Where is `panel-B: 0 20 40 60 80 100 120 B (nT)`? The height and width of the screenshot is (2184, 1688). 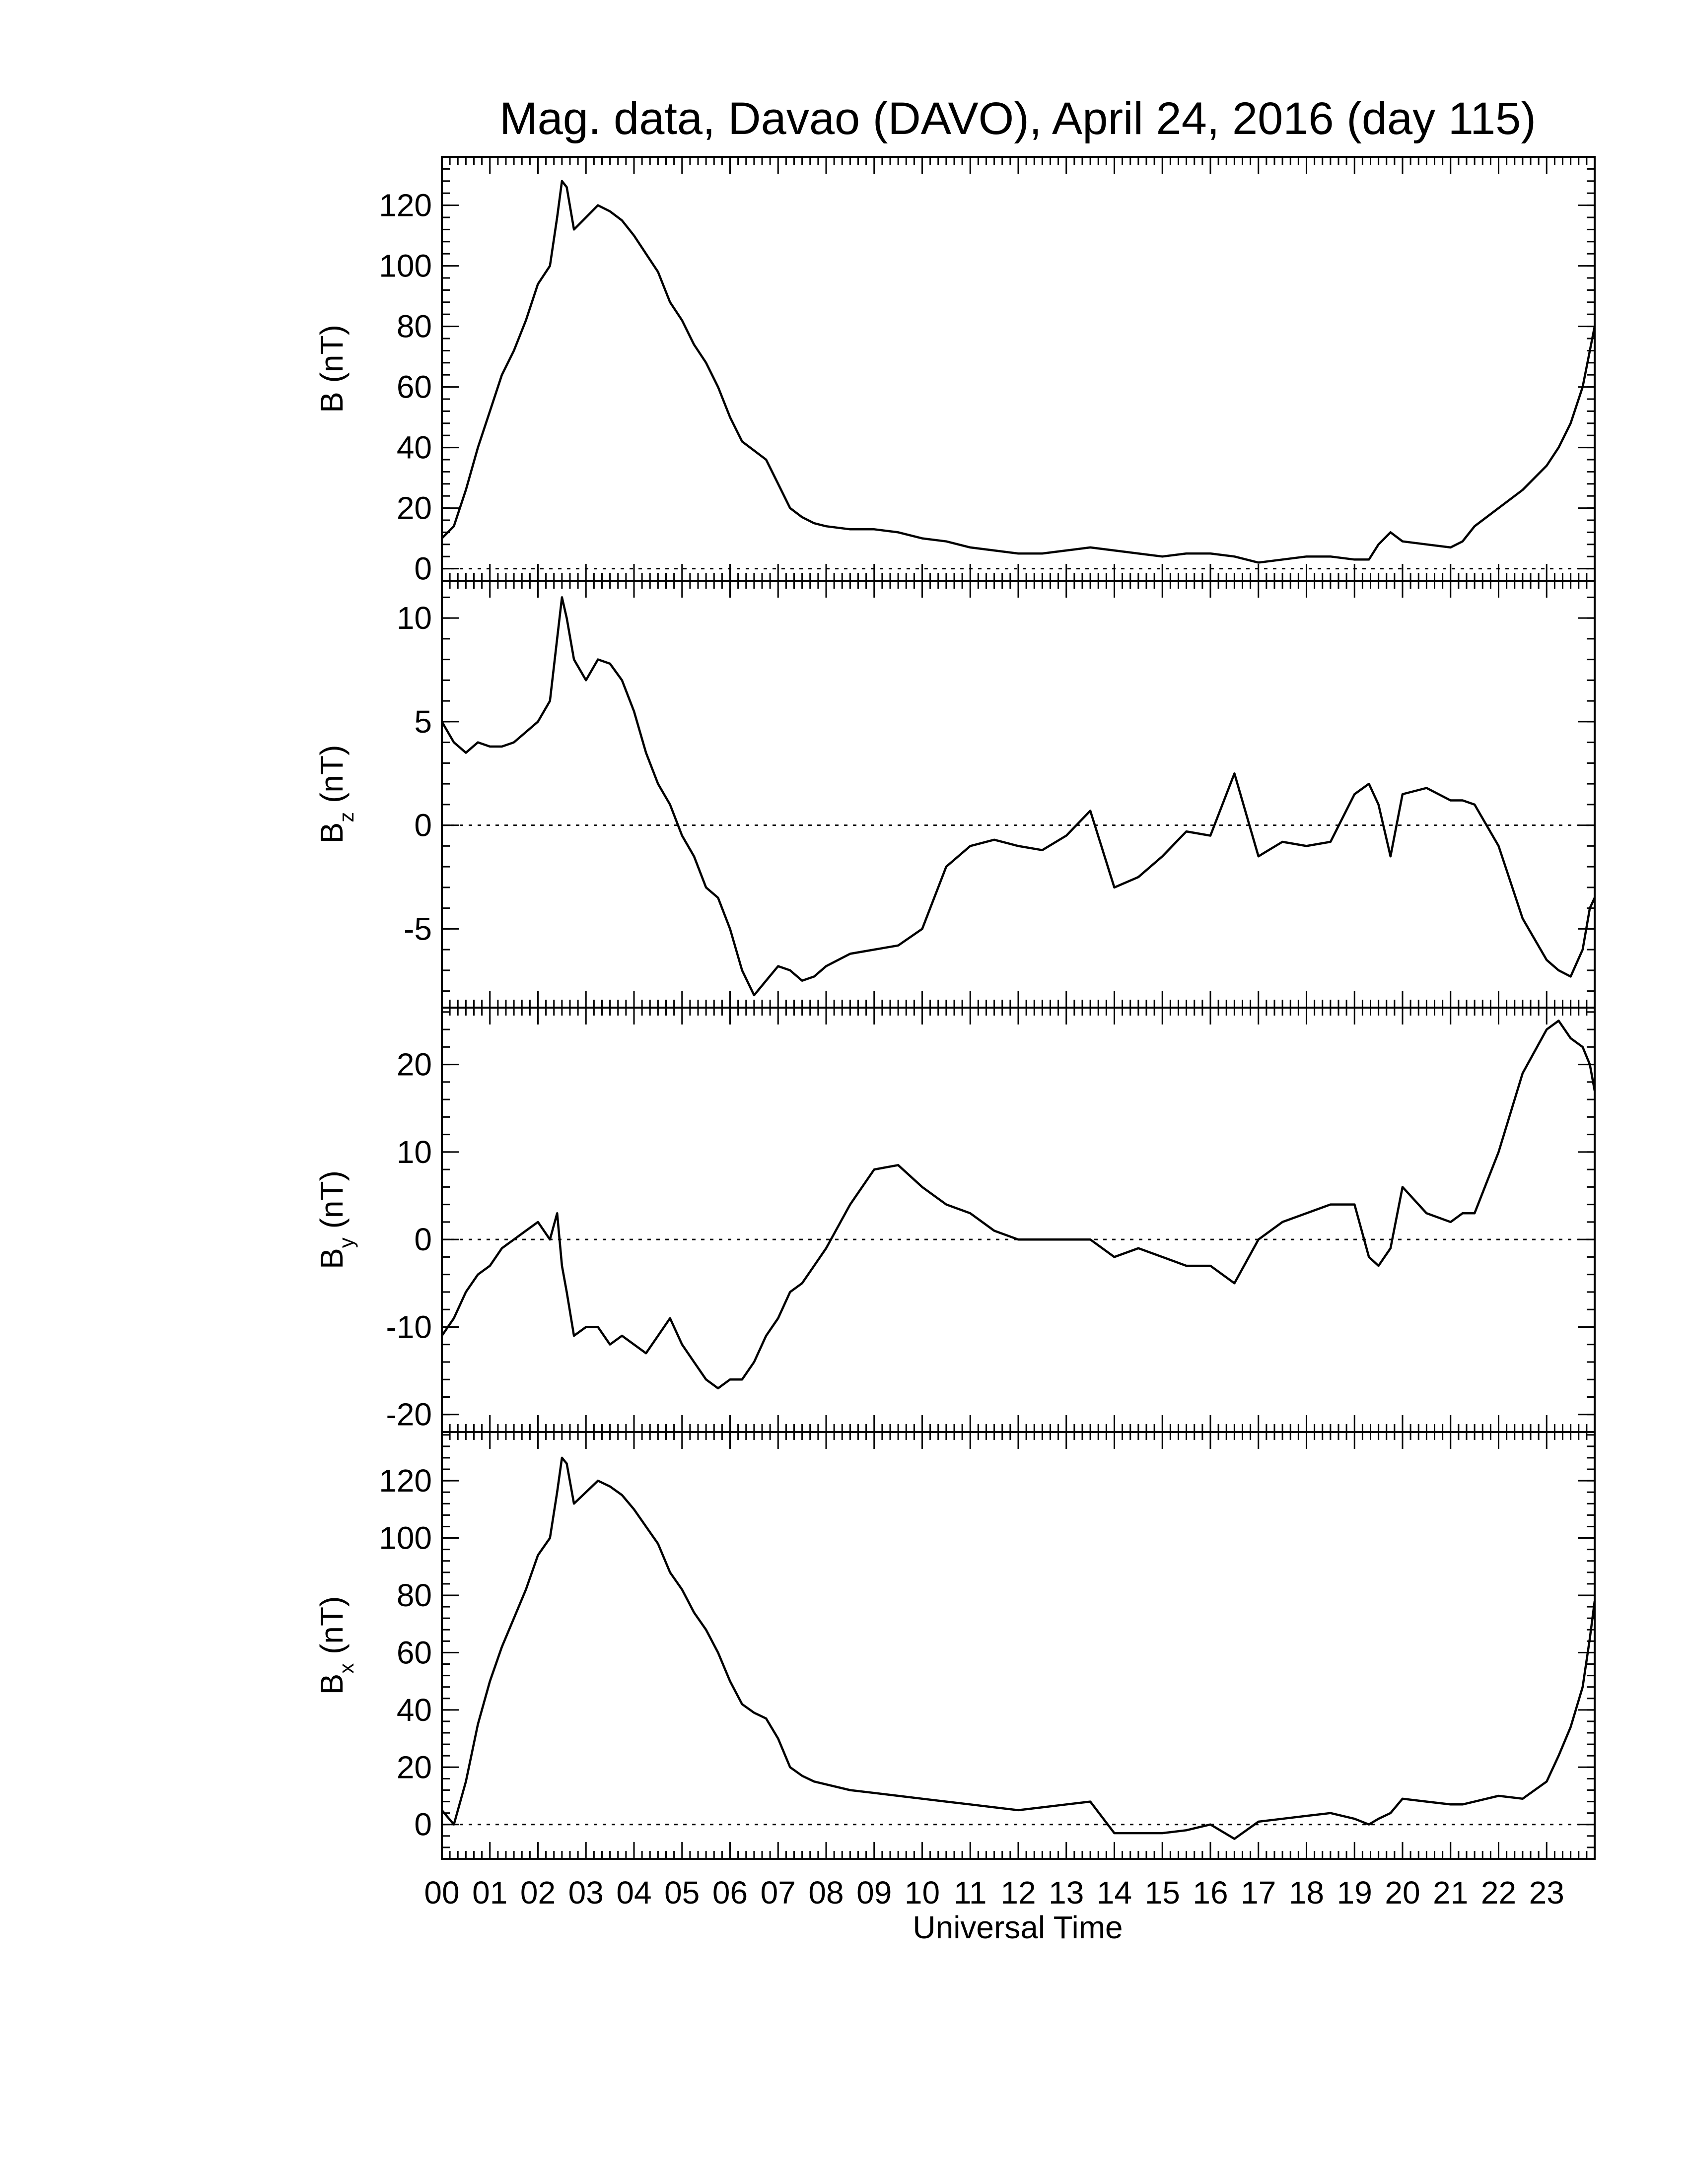 panel-B: 0 20 40 60 80 100 120 B (nT) is located at coordinates (955, 371).